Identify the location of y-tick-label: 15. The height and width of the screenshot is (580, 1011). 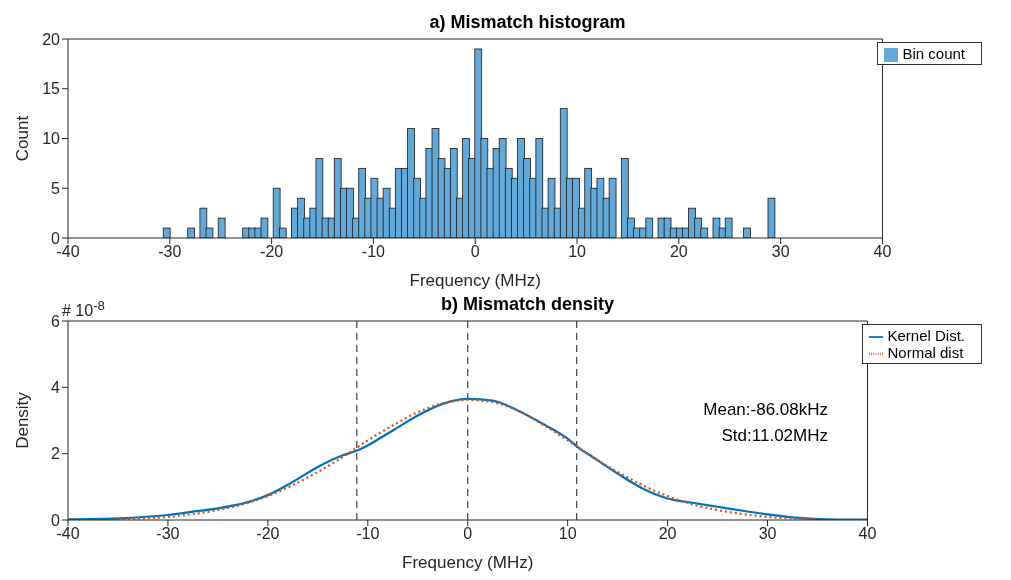
(51, 89).